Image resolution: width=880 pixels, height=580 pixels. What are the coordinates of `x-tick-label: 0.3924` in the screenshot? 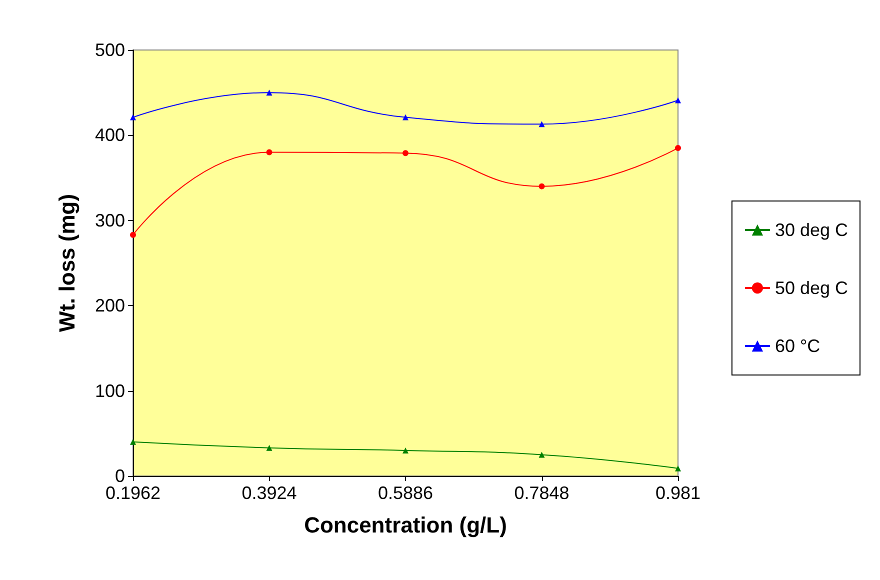 It's located at (269, 493).